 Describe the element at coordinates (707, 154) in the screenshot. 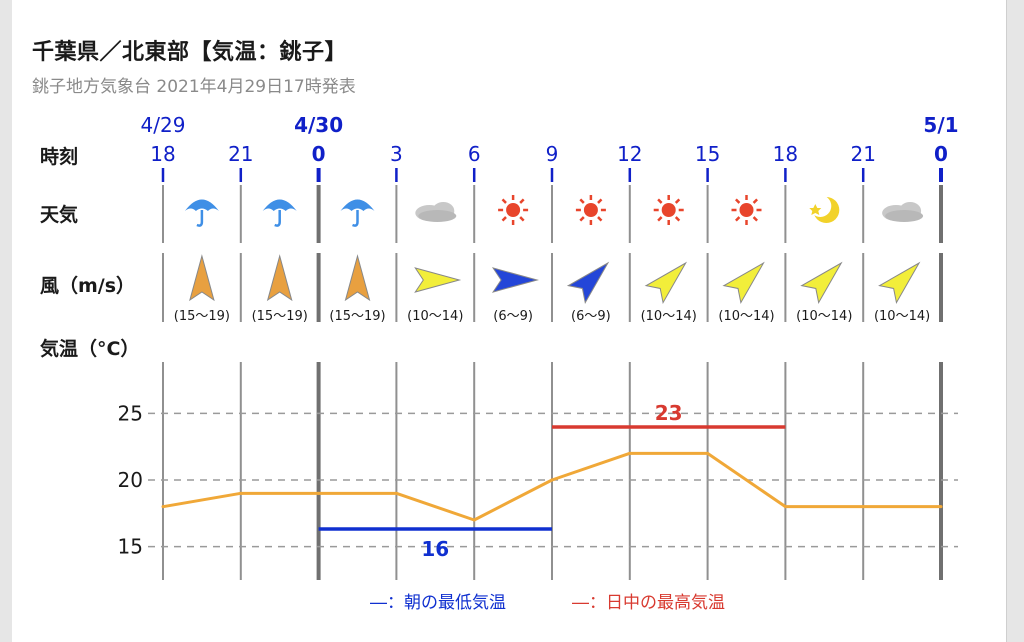

I see `hour-label: 15` at that location.